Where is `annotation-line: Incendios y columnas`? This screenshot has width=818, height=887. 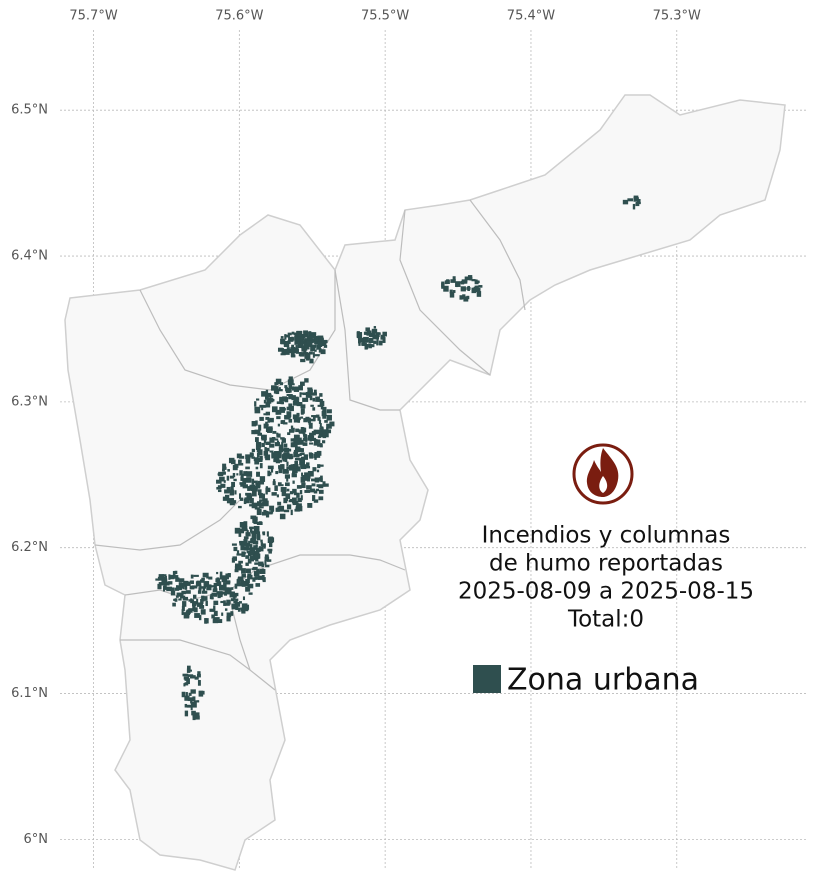
annotation-line: Incendios y columnas is located at coordinates (606, 536).